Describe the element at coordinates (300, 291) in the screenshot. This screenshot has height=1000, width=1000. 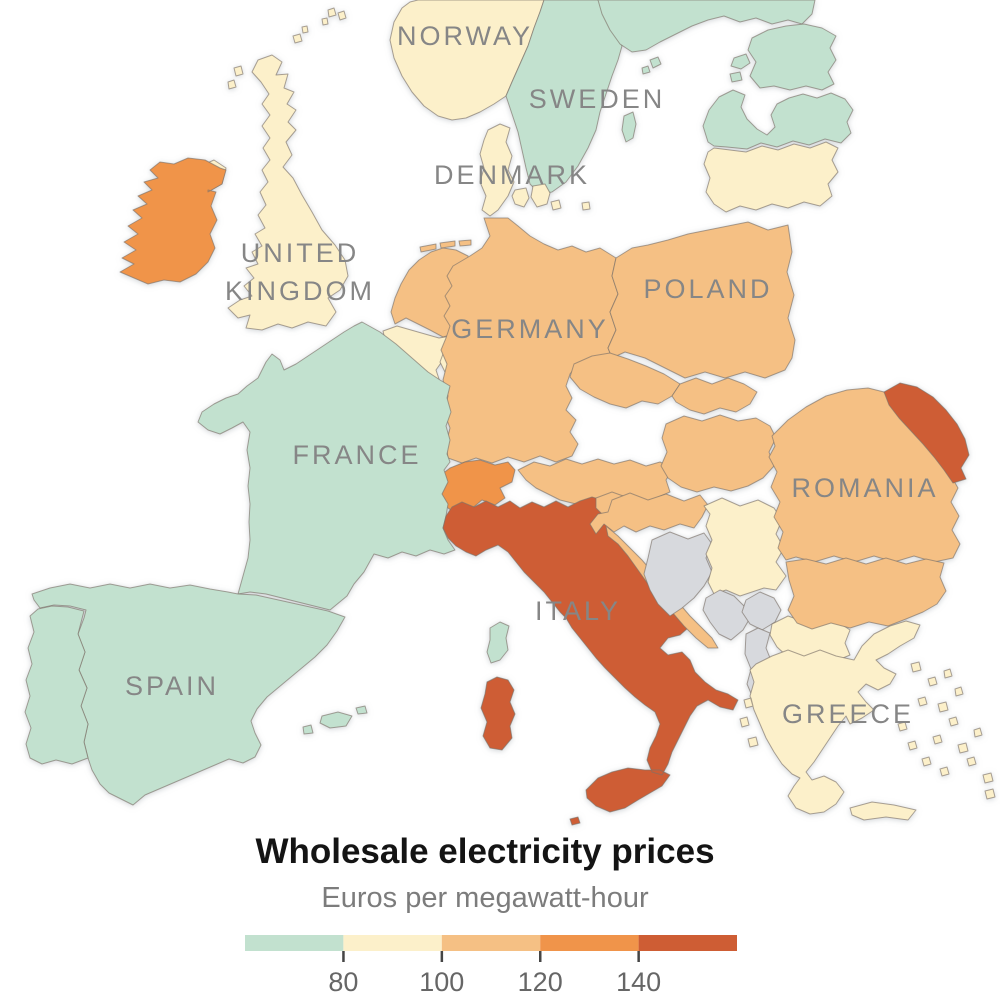
I see `label-united-kingdom-line2: KINGDOM` at that location.